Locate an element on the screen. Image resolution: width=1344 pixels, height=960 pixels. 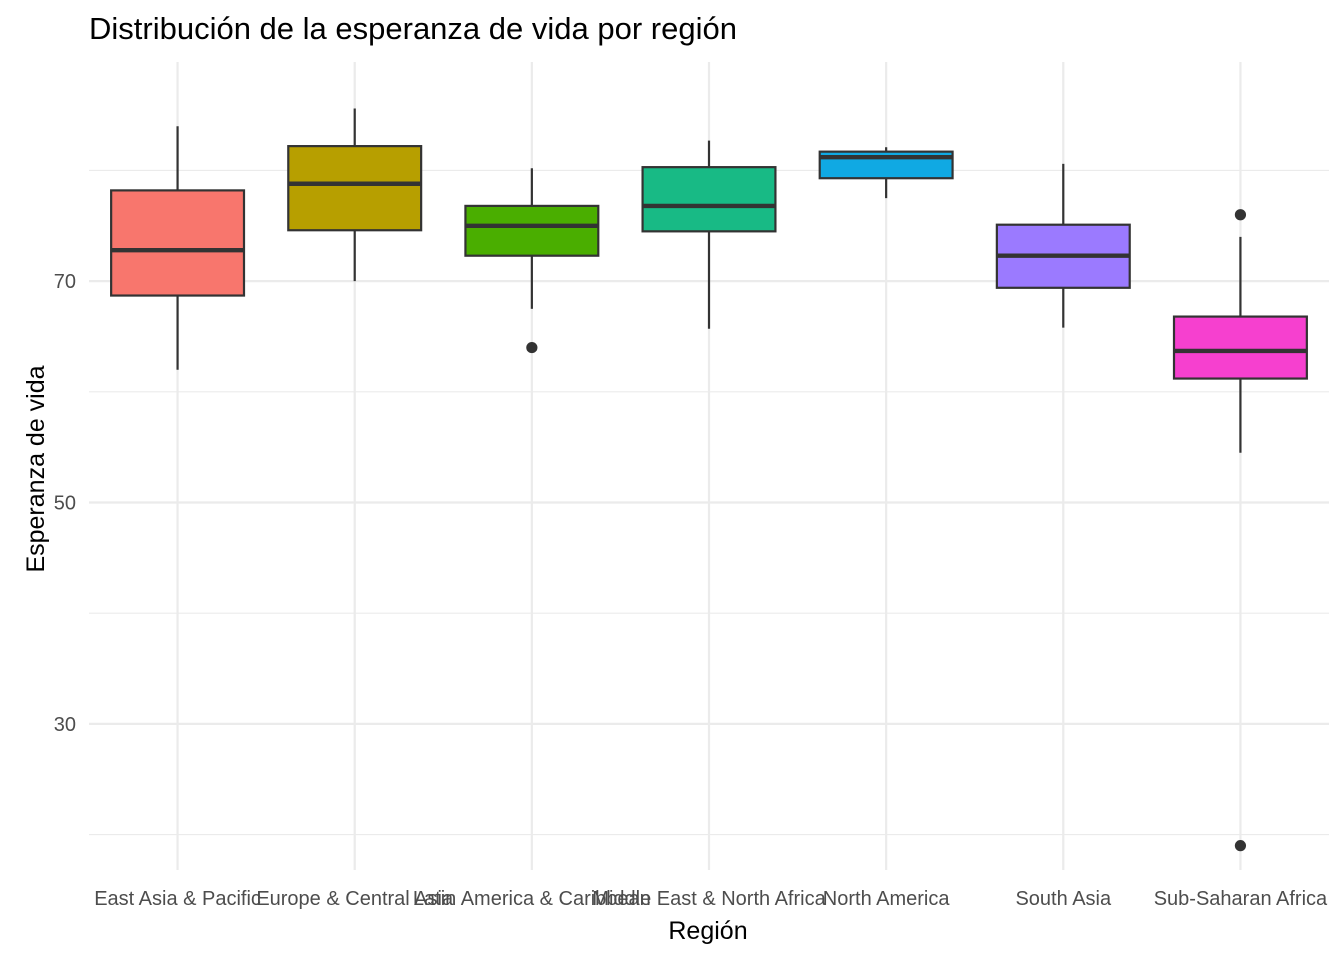
x-tick-label: Sub-Saharan Africa is located at coordinates (1241, 899).